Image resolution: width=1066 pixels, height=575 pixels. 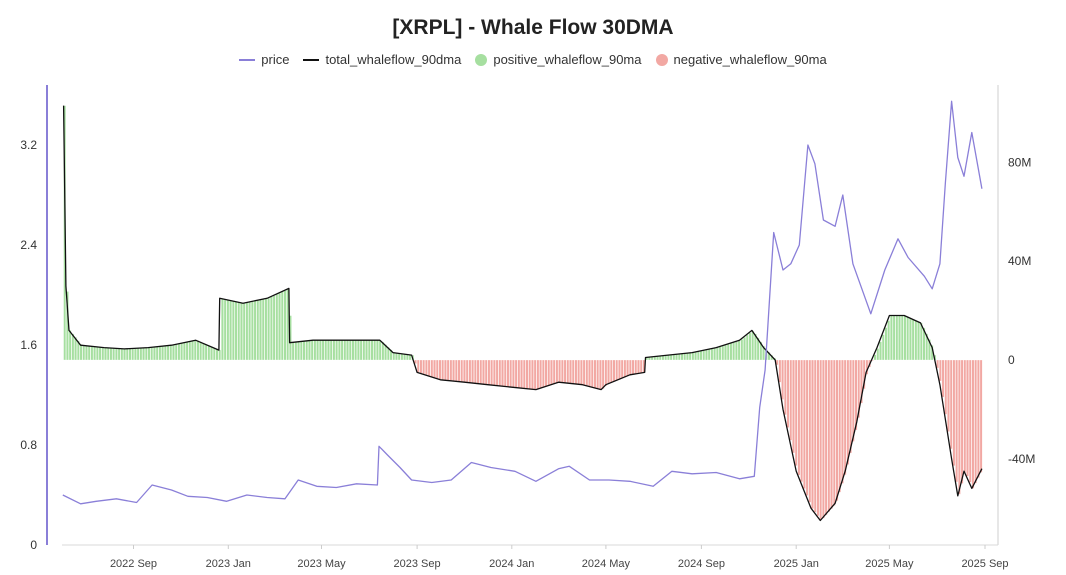 What do you see at coordinates (28, 345) in the screenshot?
I see `y-left-tick-label: 1.6` at bounding box center [28, 345].